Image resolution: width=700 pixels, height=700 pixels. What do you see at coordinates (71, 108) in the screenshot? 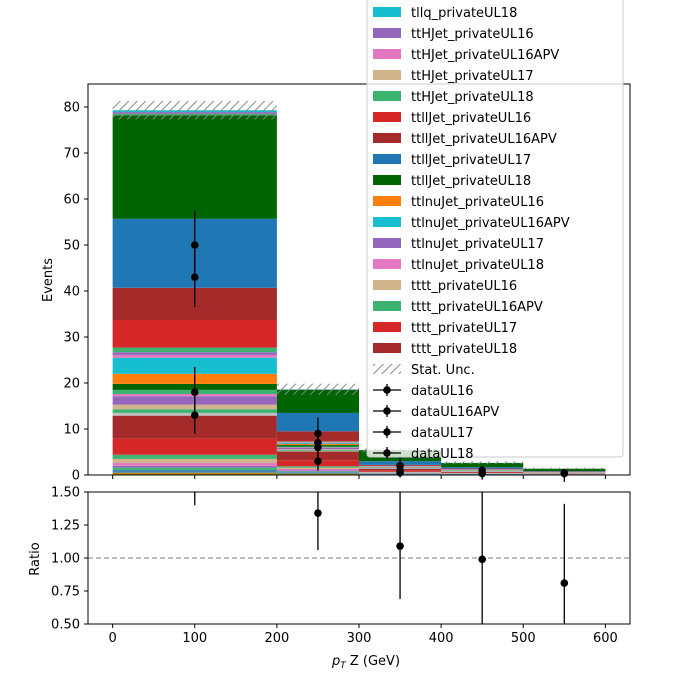
I see `main-y-tick-label: 80` at bounding box center [71, 108].